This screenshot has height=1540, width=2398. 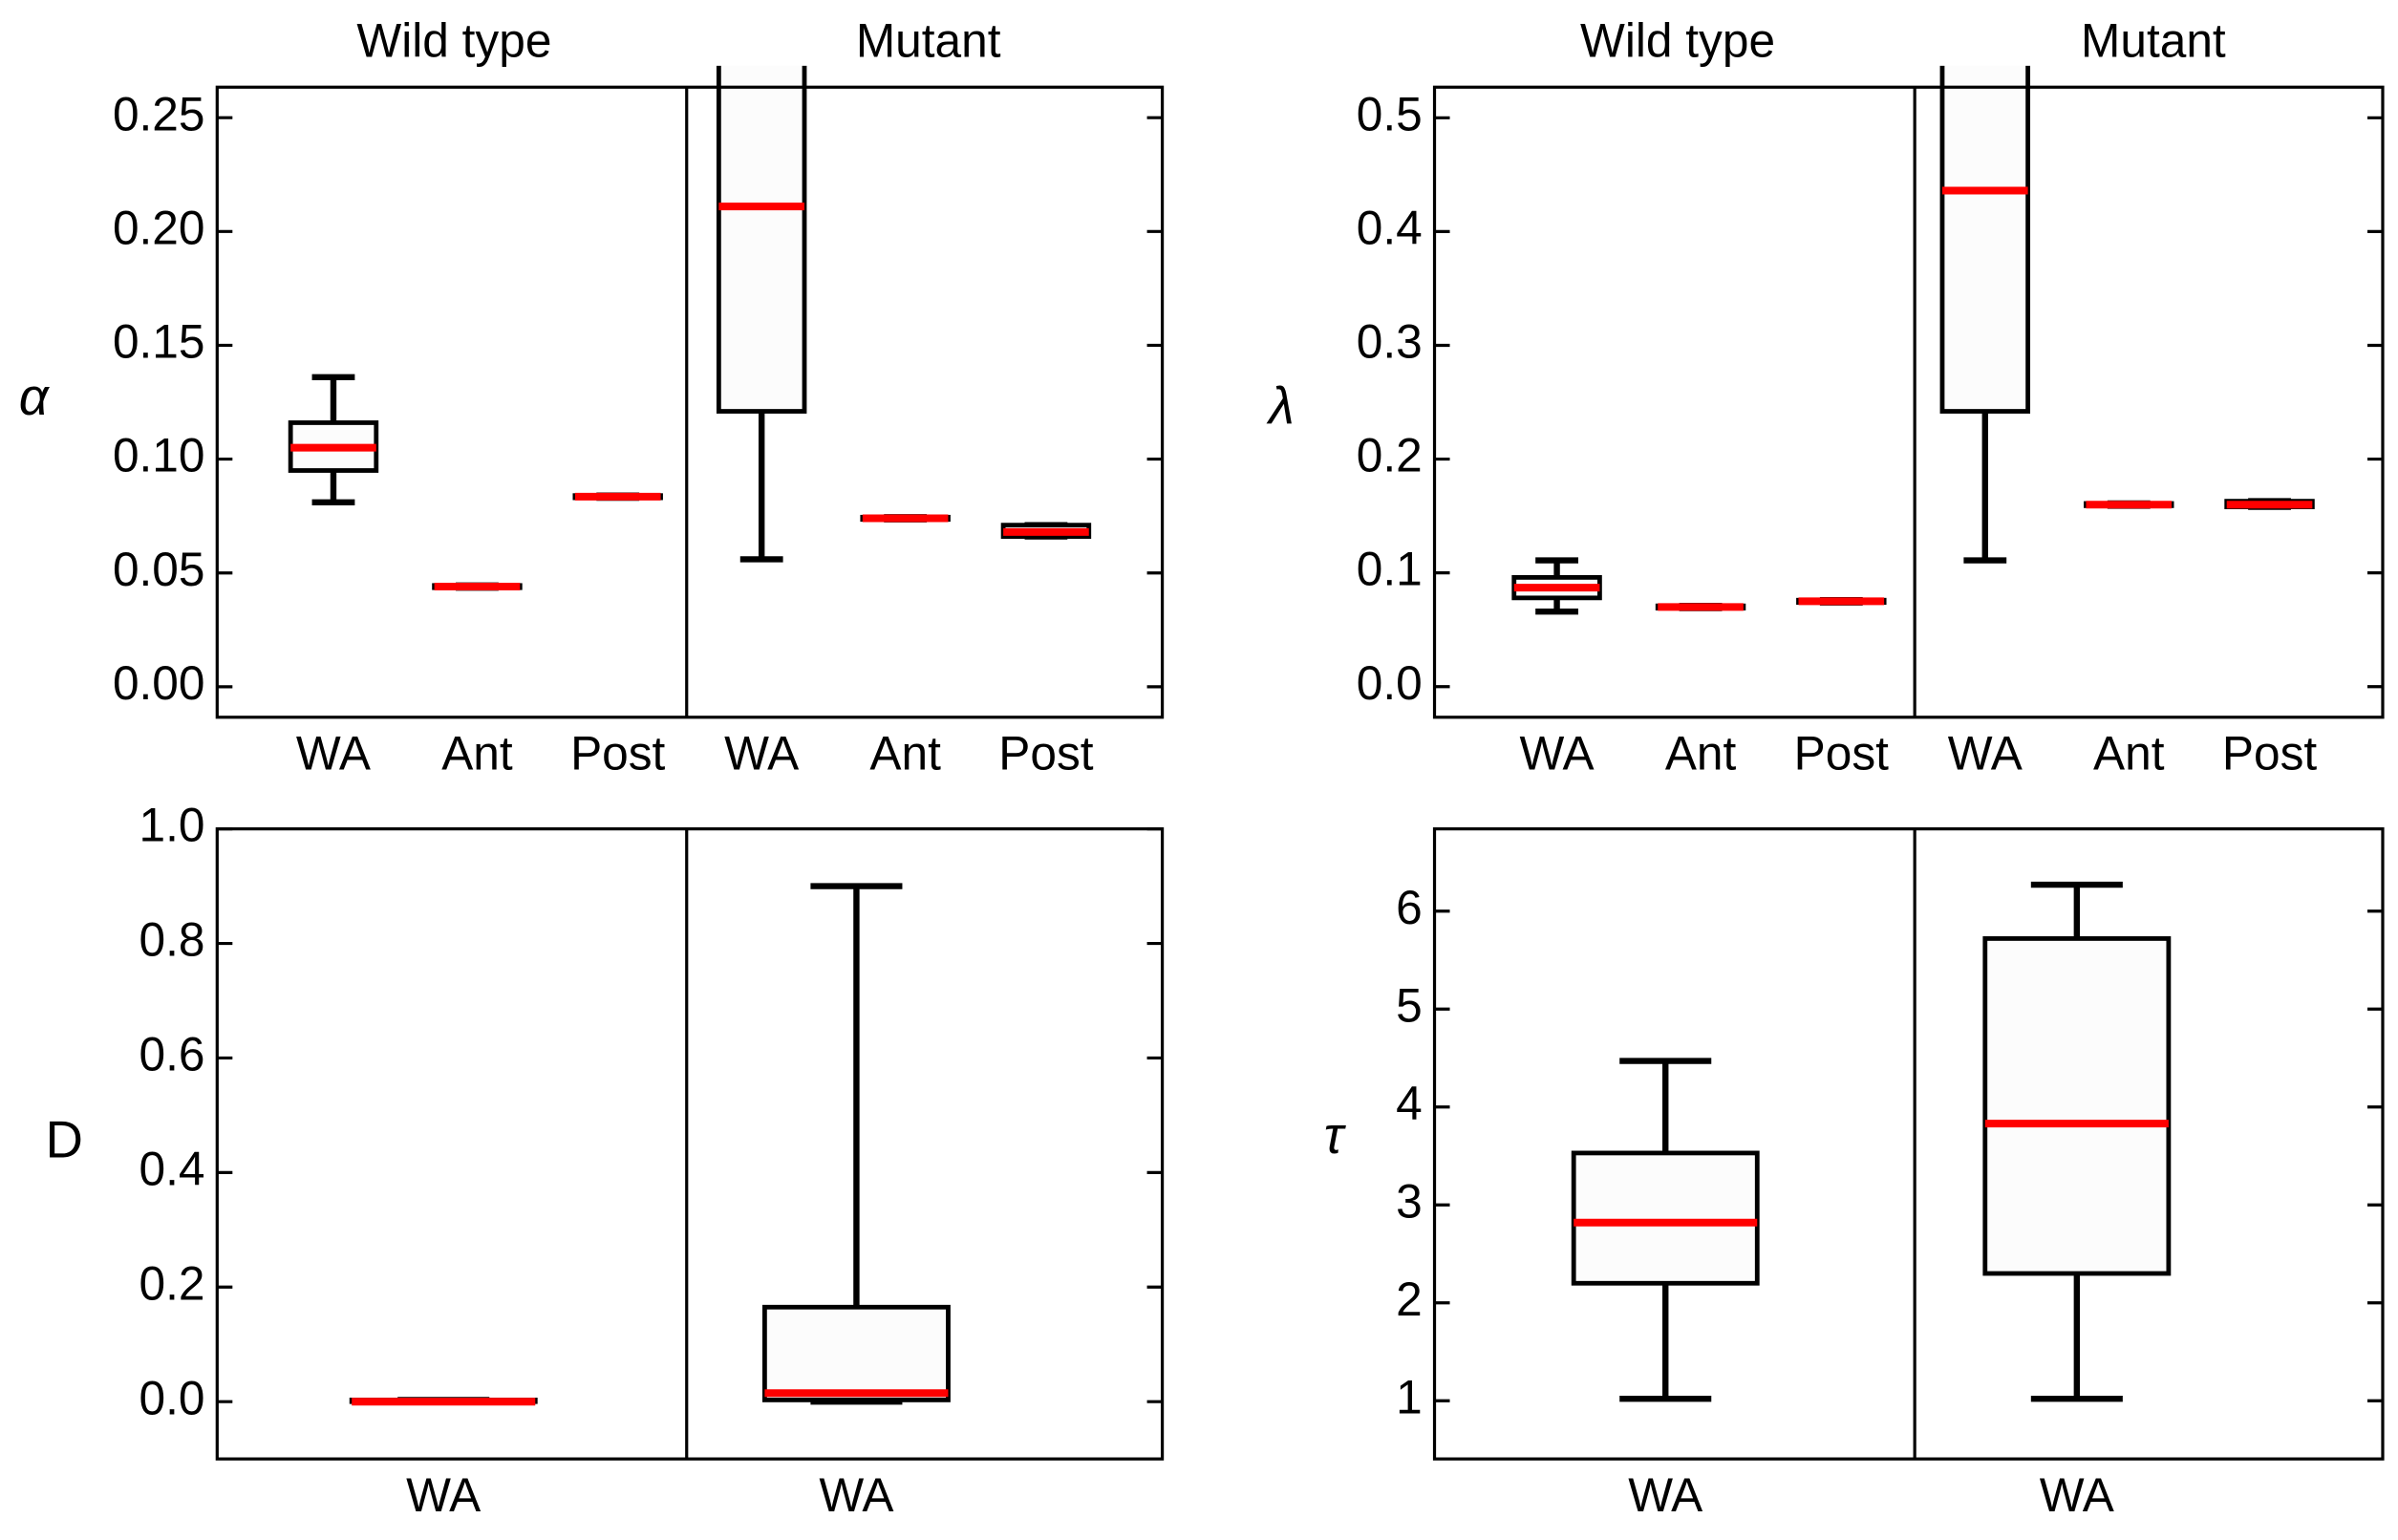 What do you see at coordinates (159, 113) in the screenshot?
I see `y-tick-label: 0.25` at bounding box center [159, 113].